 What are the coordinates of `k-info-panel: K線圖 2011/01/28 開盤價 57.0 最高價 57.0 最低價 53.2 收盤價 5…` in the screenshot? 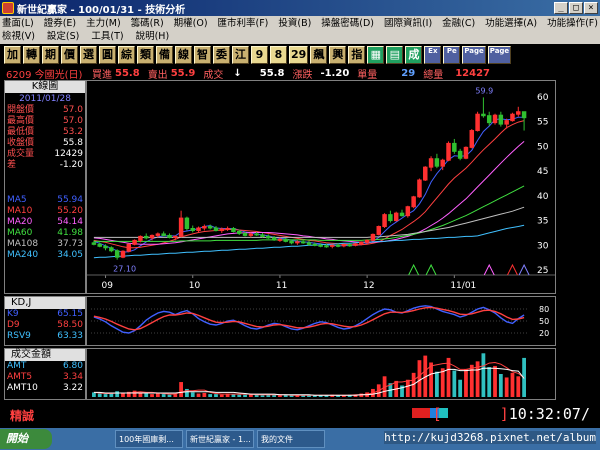 It's located at (45, 187).